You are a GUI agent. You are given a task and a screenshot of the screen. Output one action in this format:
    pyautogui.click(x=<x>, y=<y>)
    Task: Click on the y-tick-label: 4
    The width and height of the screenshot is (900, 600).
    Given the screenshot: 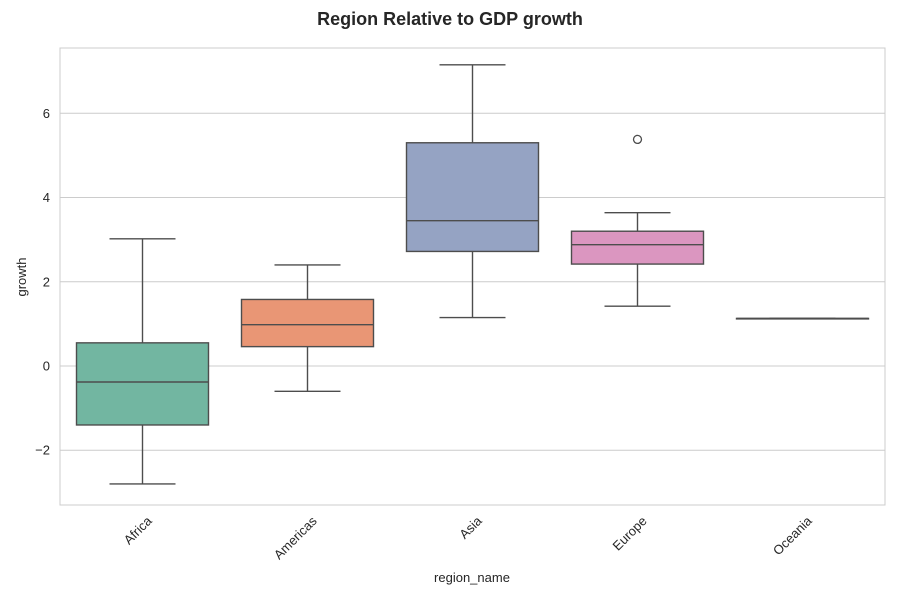 What is the action you would take?
    pyautogui.click(x=46, y=197)
    